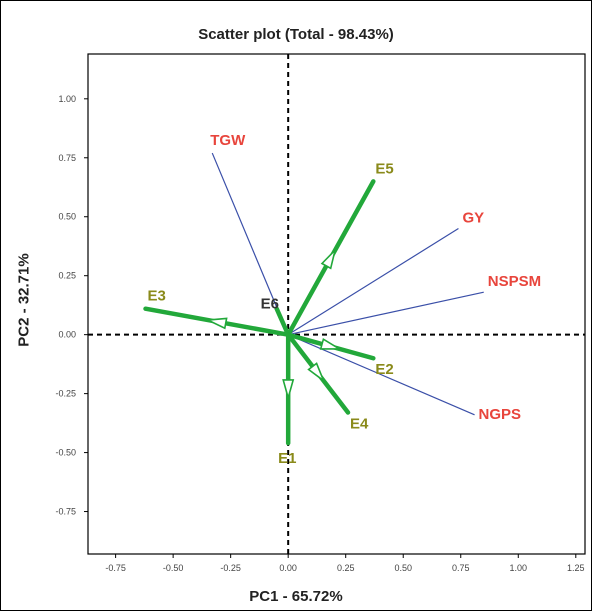 Image resolution: width=592 pixels, height=611 pixels. I want to click on trait-vector-tgw, so click(250, 243).